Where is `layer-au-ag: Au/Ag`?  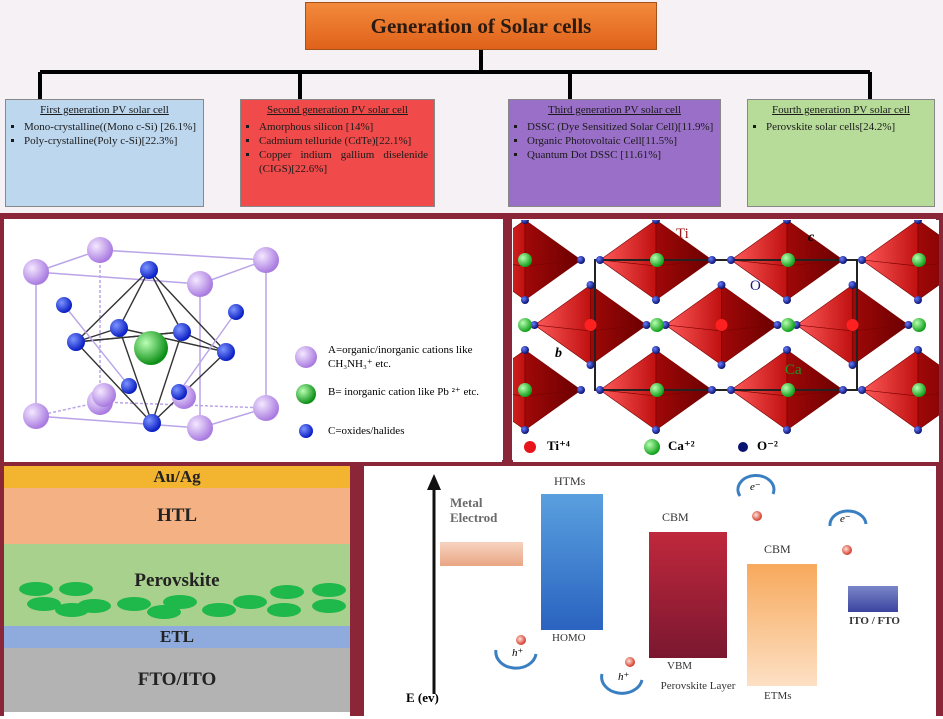 layer-au-ag: Au/Ag is located at coordinates (177, 477).